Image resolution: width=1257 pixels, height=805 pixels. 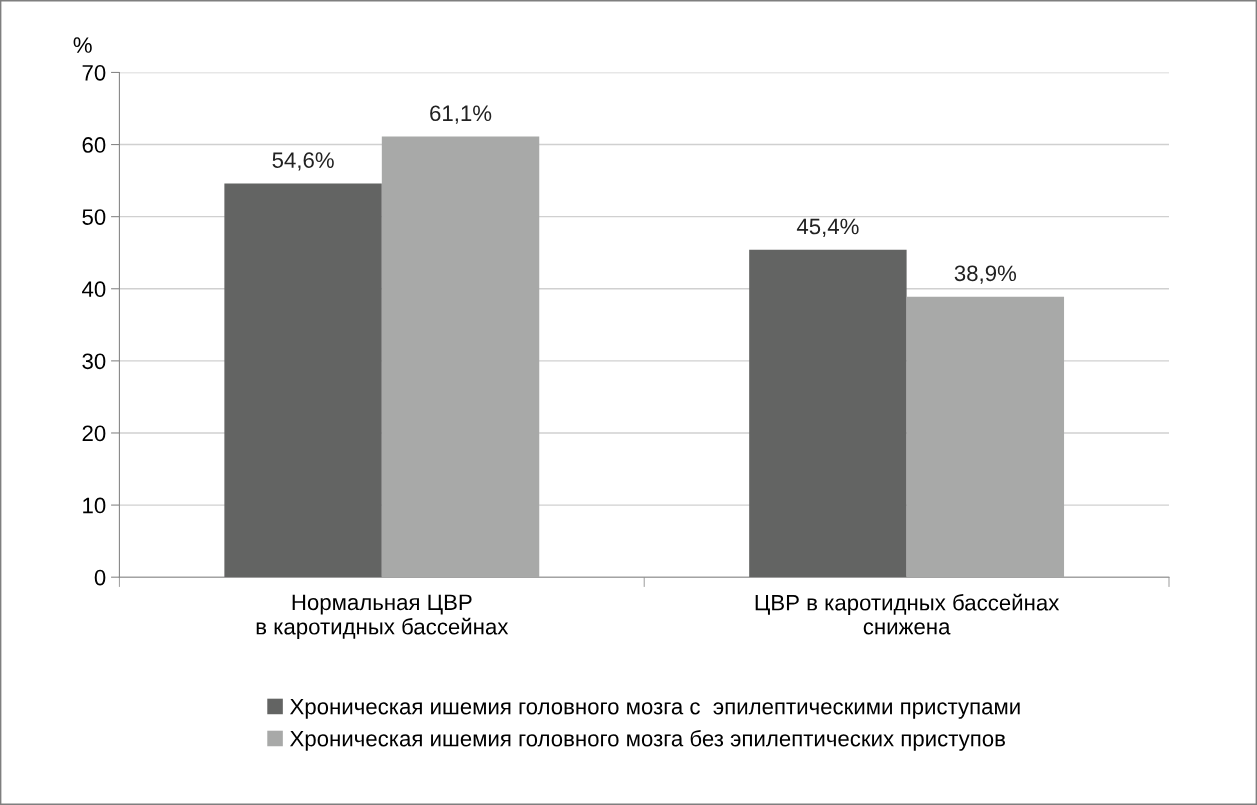 I want to click on y-tick-label: 10, so click(x=94, y=505).